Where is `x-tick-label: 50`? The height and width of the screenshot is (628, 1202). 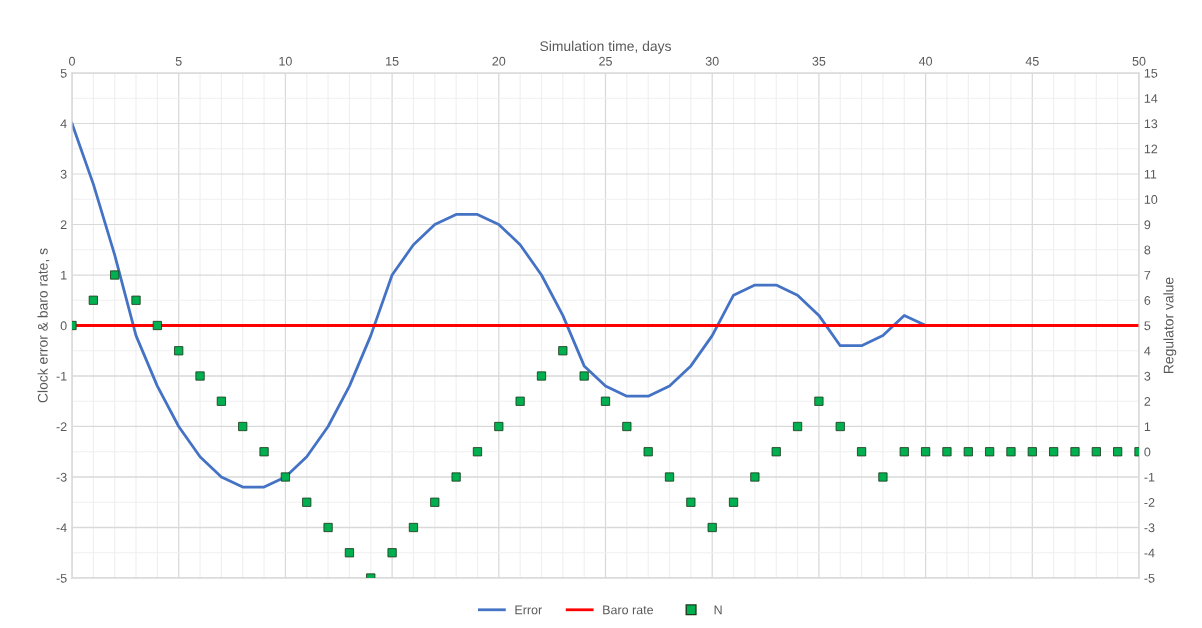
x-tick-label: 50 is located at coordinates (1139, 61).